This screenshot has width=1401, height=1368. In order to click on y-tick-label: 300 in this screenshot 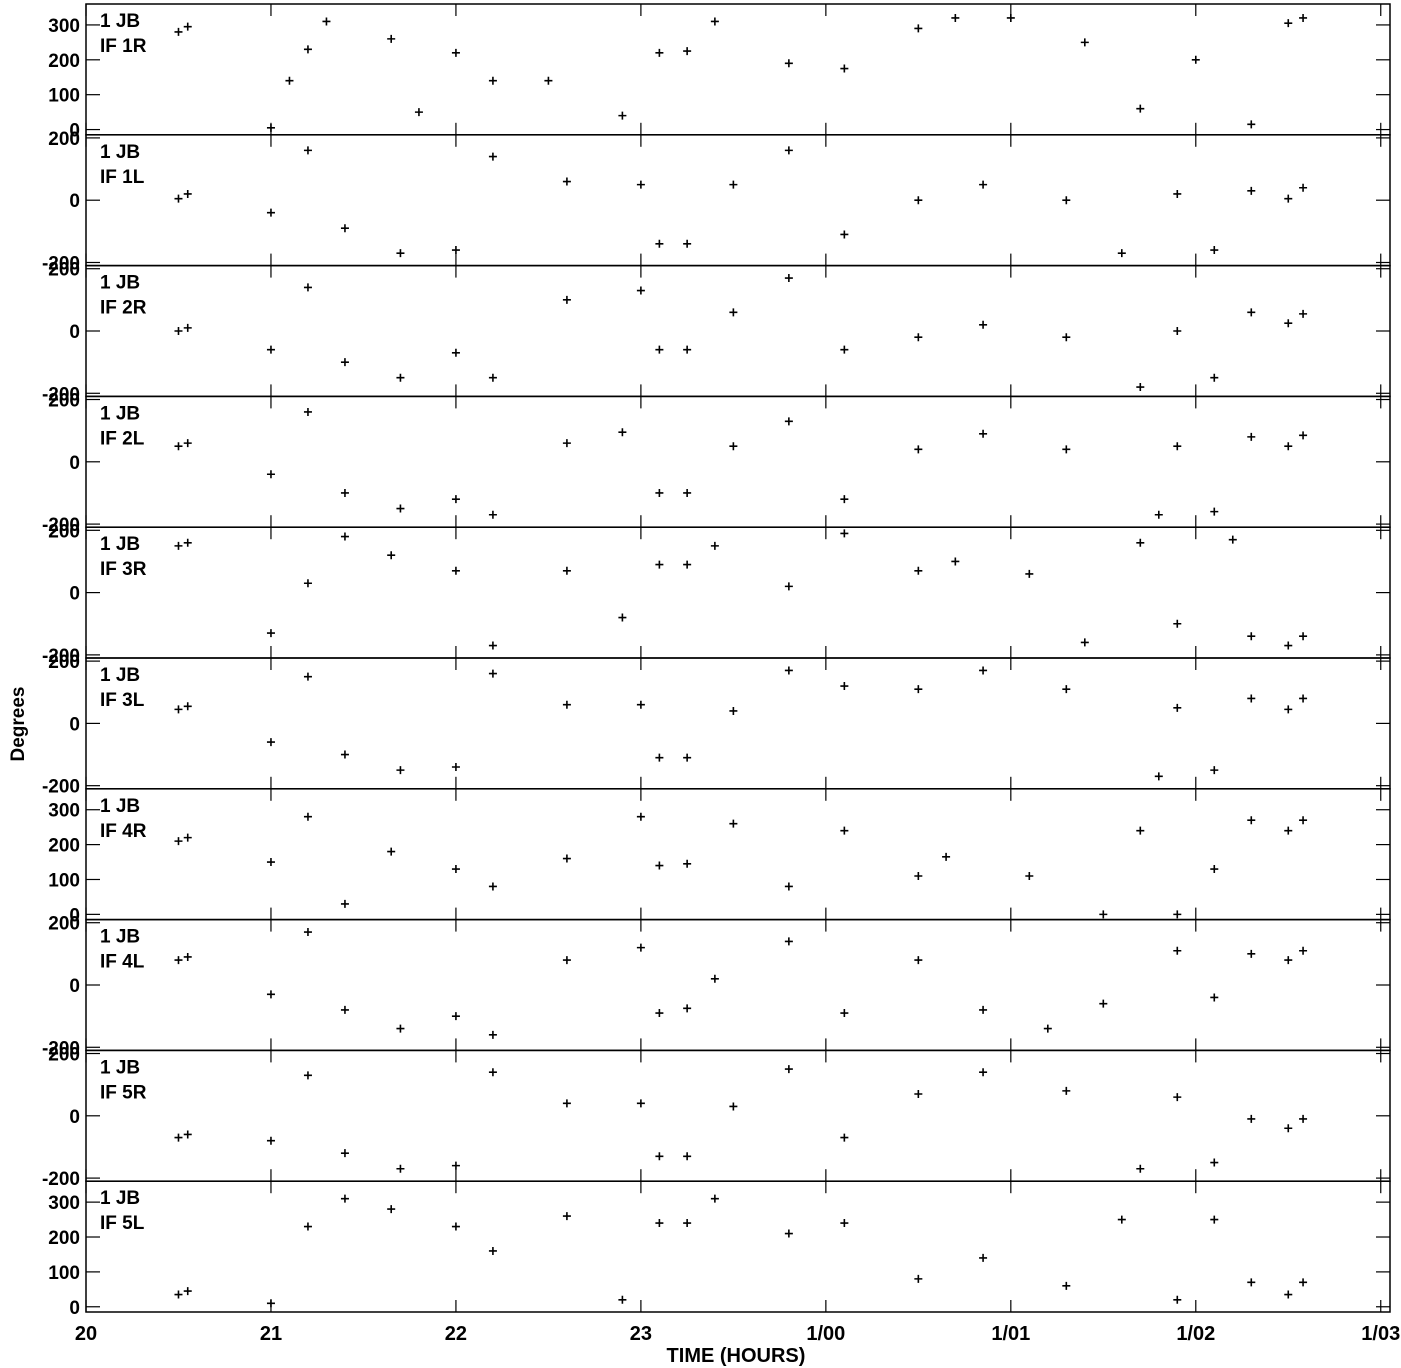, I will do `click(64, 26)`.